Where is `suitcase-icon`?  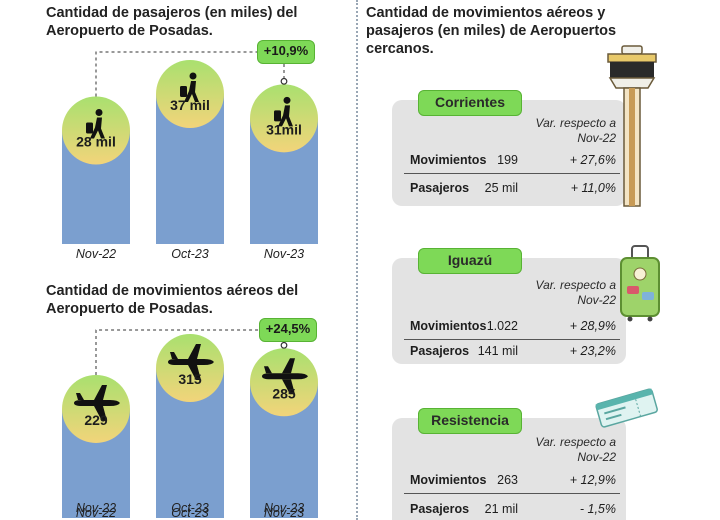
suitcase-icon is located at coordinates (640, 283).